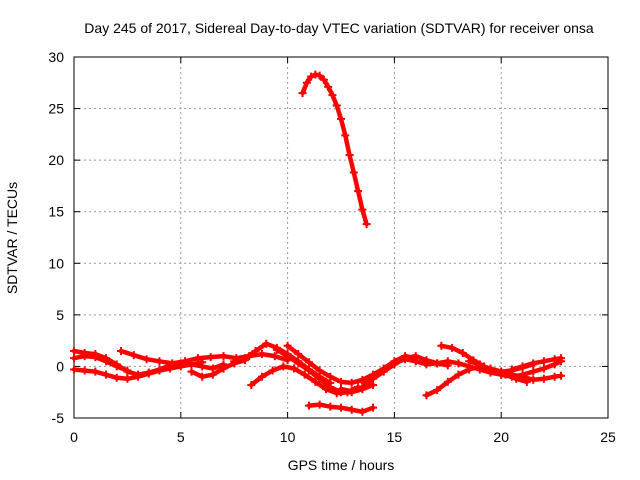 Image resolution: width=640 pixels, height=480 pixels. Describe the element at coordinates (181, 437) in the screenshot. I see `x-tick-label: 5` at that location.